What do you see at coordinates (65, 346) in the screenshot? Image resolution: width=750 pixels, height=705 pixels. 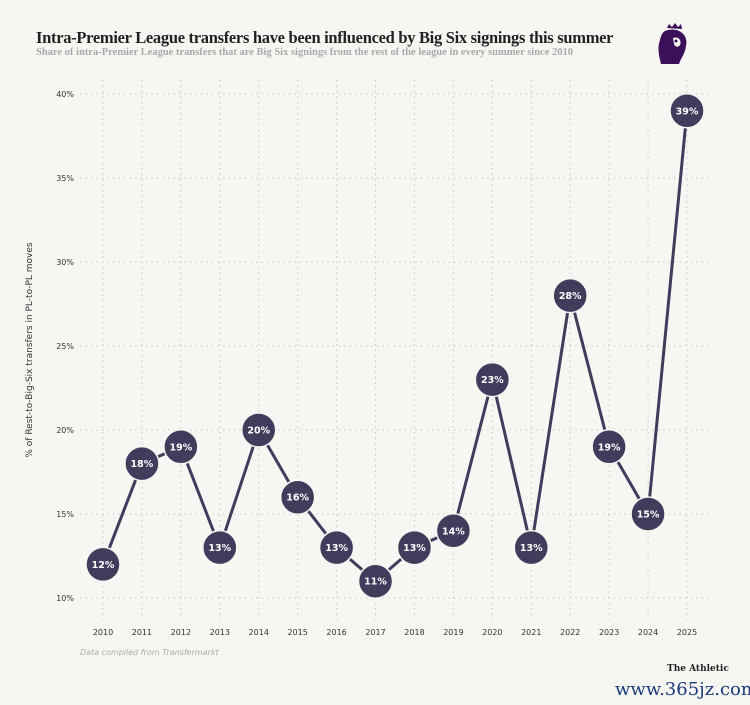 I see `y-tick-label: 25%` at bounding box center [65, 346].